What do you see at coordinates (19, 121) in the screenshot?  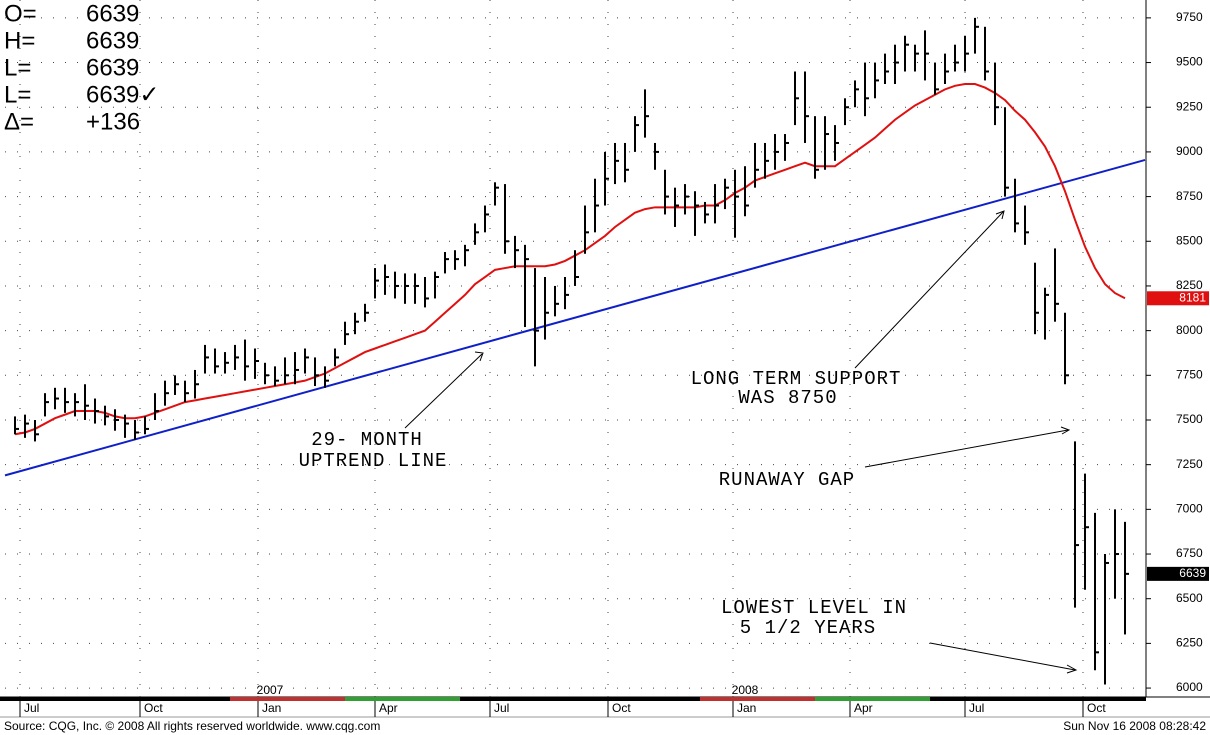 I see `readout-label: Δ=` at bounding box center [19, 121].